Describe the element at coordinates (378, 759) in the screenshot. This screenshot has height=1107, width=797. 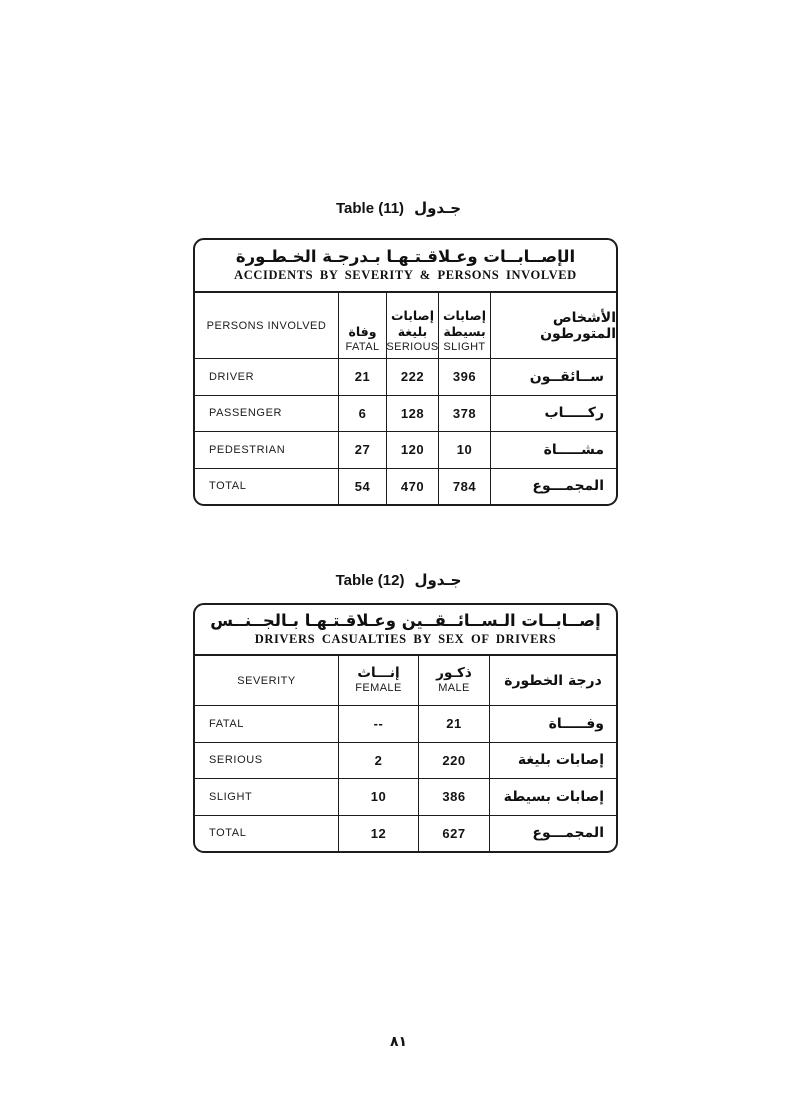
I see `table12-row-serious-female: 2` at that location.